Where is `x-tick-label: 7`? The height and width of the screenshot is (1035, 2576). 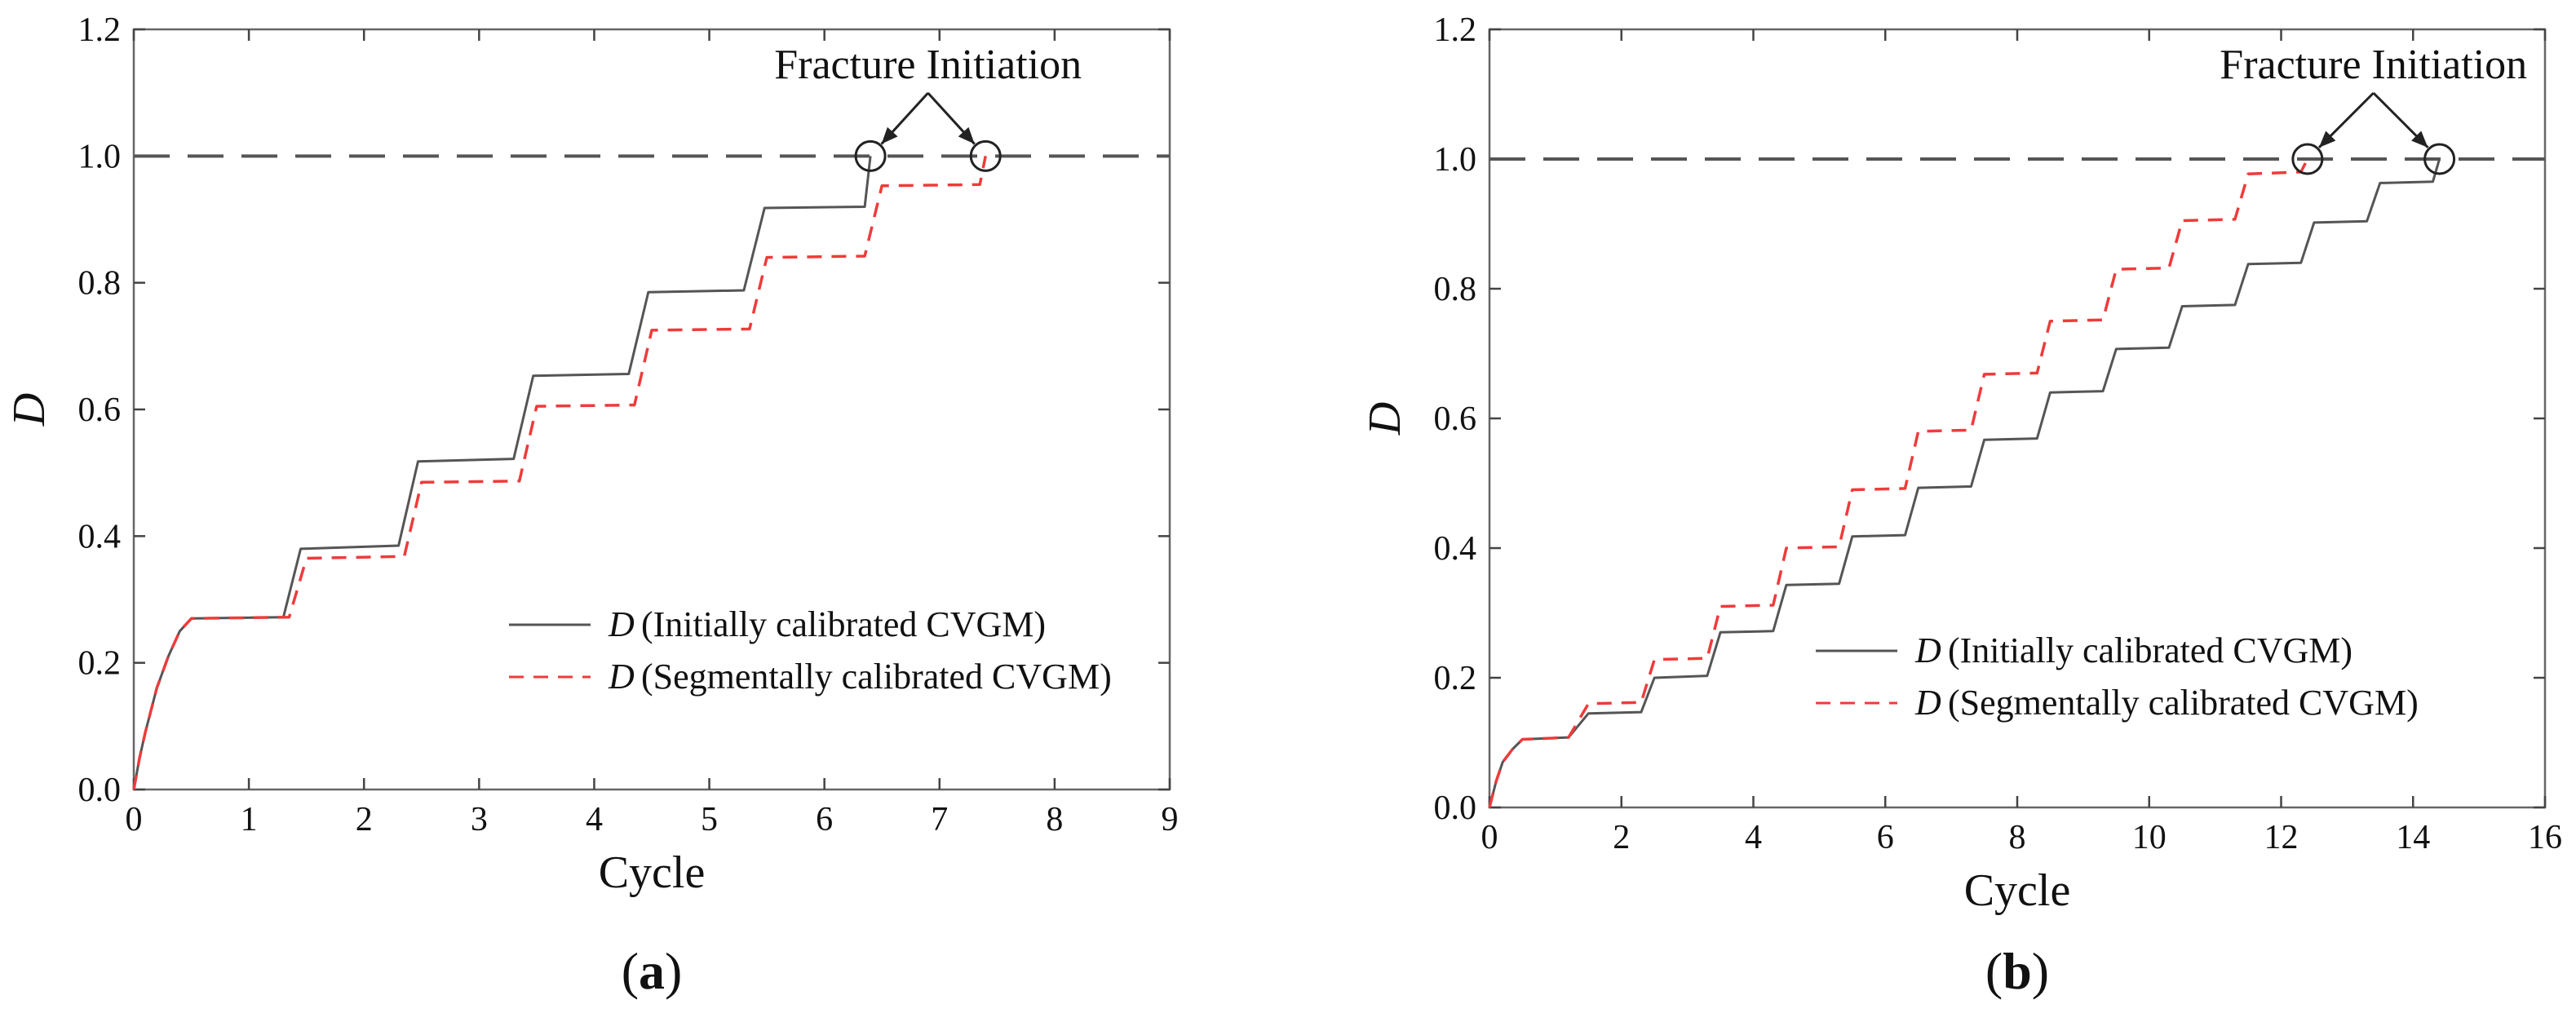
x-tick-label: 7 is located at coordinates (939, 819).